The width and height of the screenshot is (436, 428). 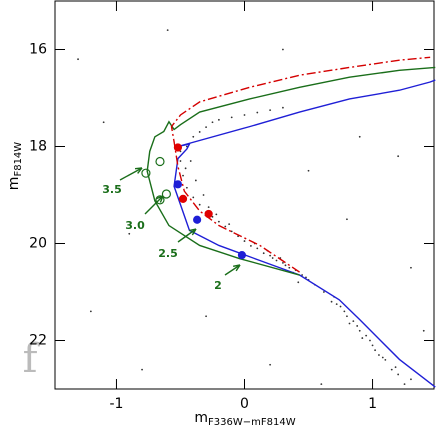 What do you see at coordinates (32, 359) in the screenshot?
I see `panel-label: f` at bounding box center [32, 359].